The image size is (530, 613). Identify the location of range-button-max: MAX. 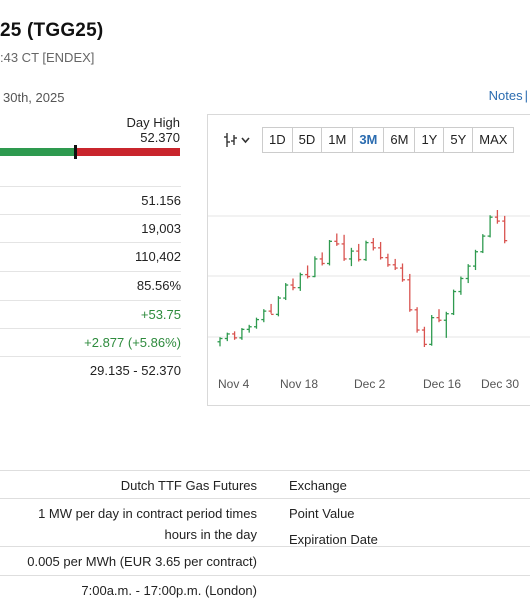
(494, 140).